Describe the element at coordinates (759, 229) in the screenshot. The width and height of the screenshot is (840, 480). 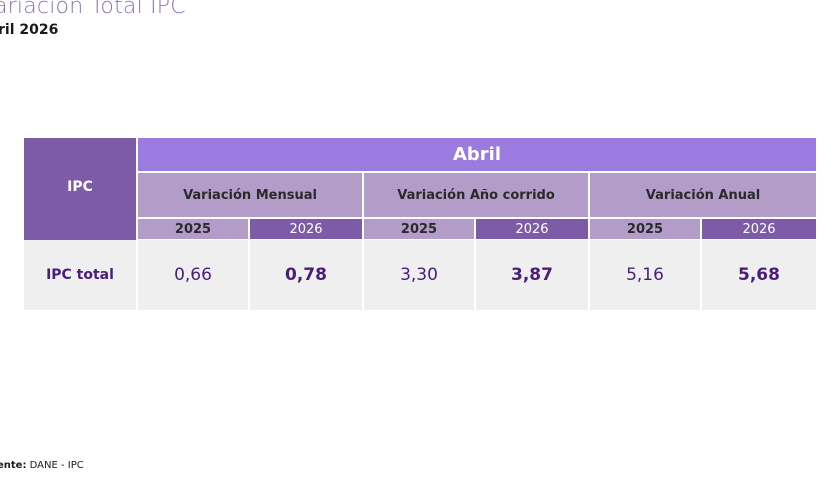
I see `year-header-anual-curr: 2026` at that location.